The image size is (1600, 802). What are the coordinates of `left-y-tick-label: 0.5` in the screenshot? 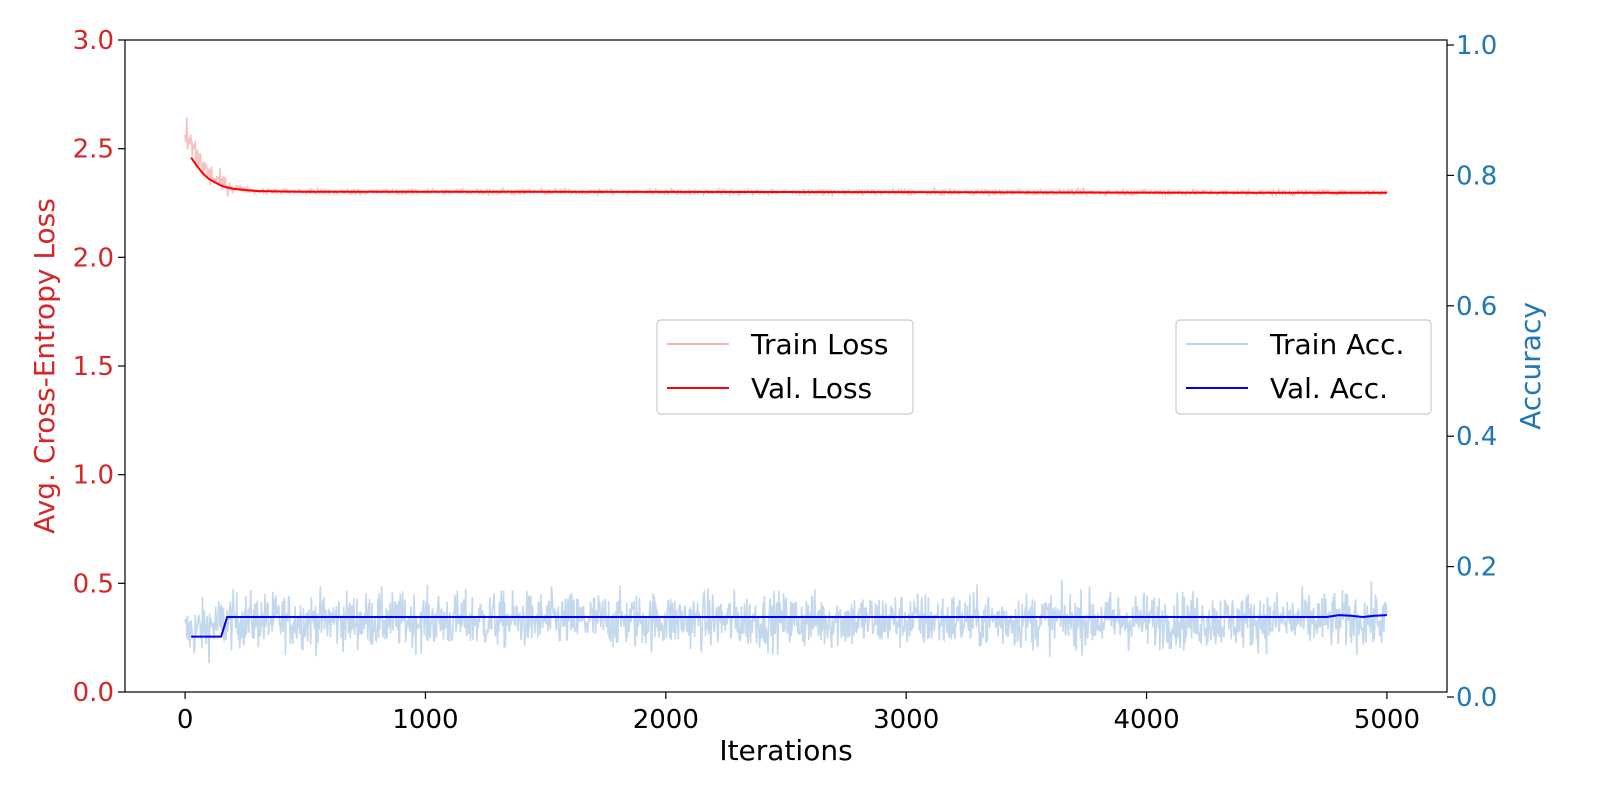 It's located at (93, 584).